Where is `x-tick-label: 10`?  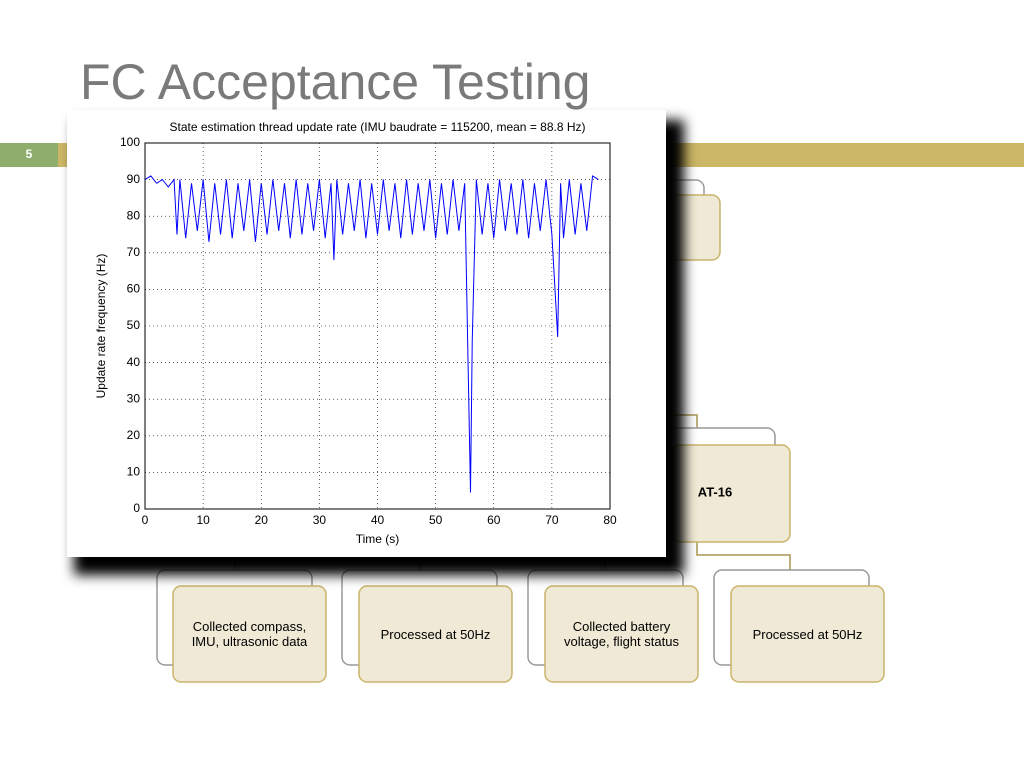 x-tick-label: 10 is located at coordinates (203, 520).